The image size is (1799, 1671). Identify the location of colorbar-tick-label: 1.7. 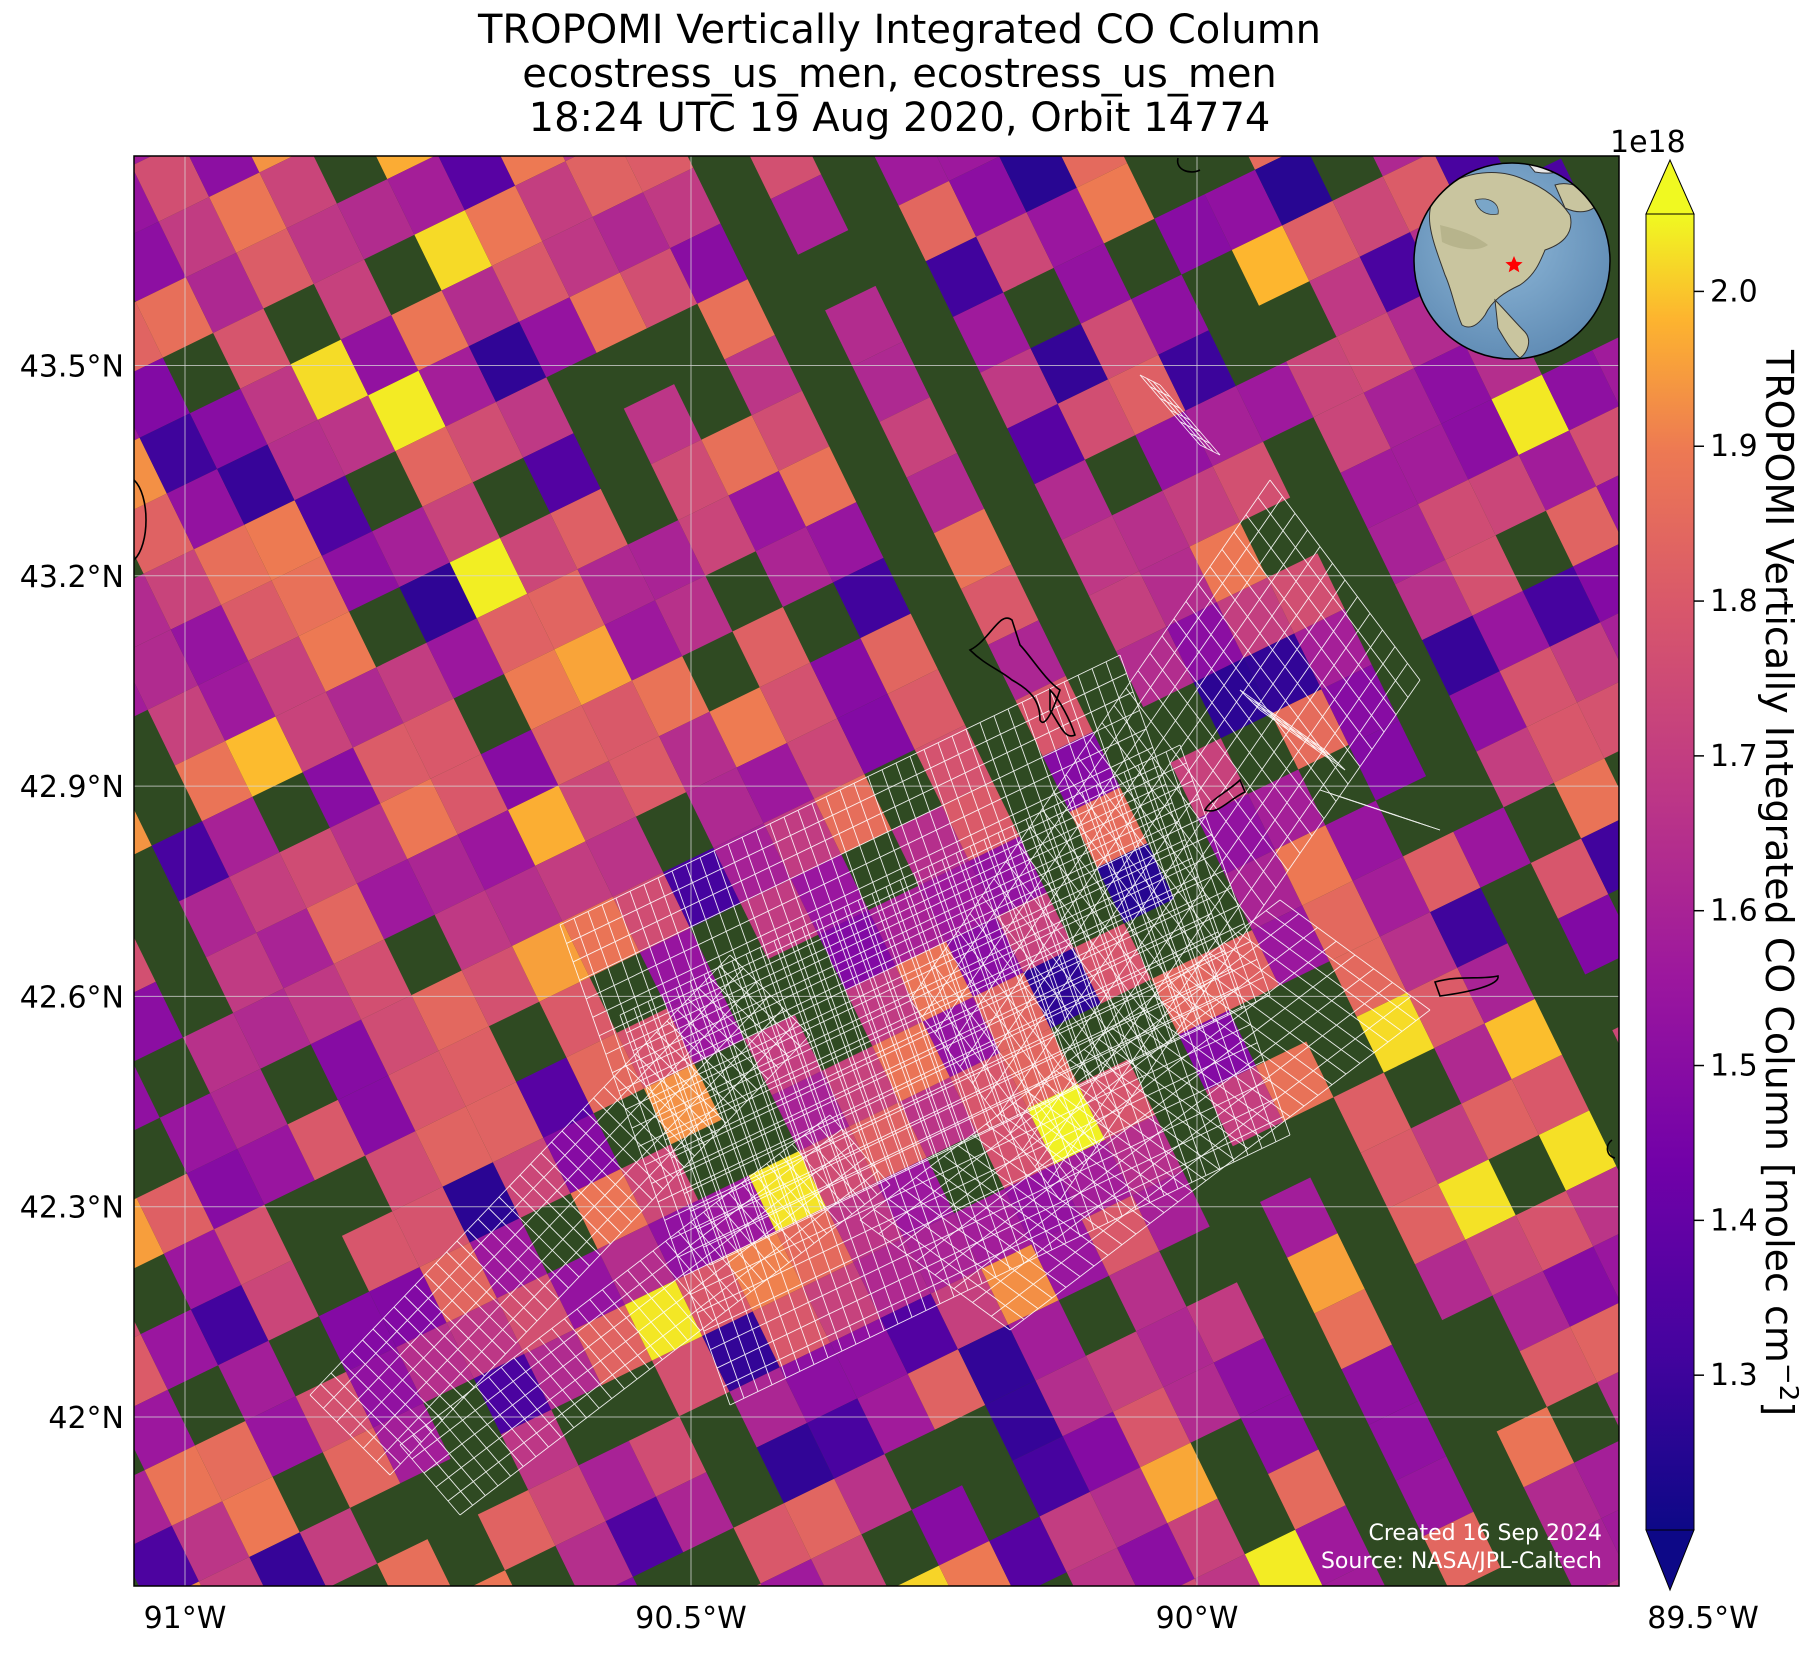
(1734, 756).